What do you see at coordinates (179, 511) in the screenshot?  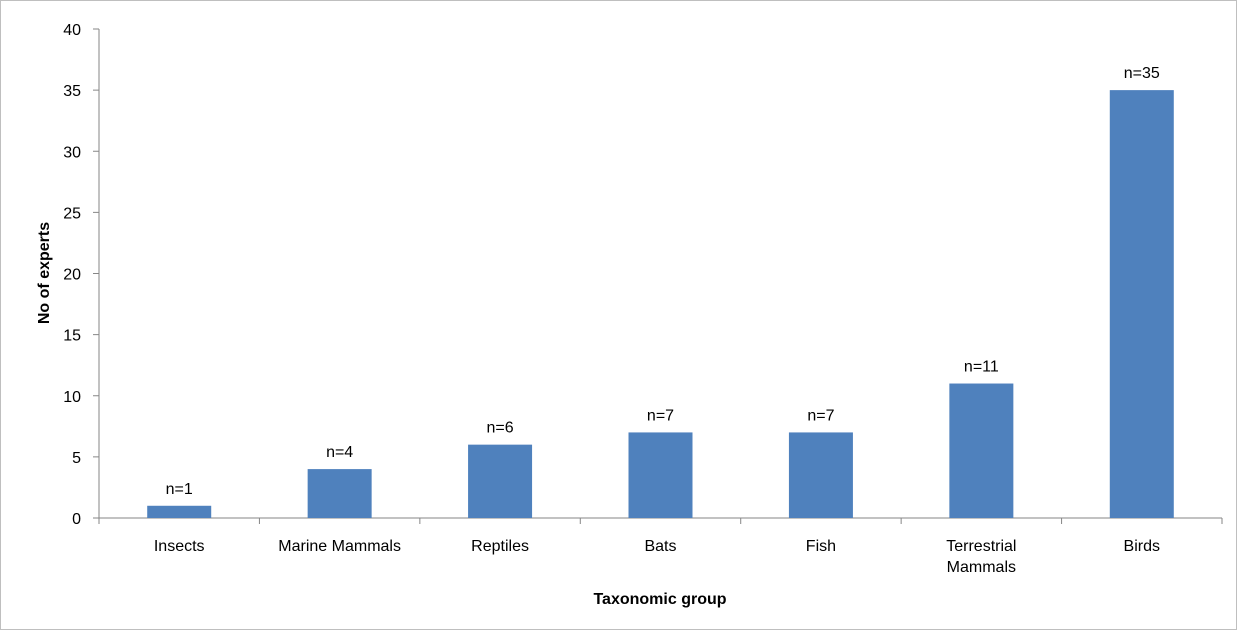 I see `bar-insects` at bounding box center [179, 511].